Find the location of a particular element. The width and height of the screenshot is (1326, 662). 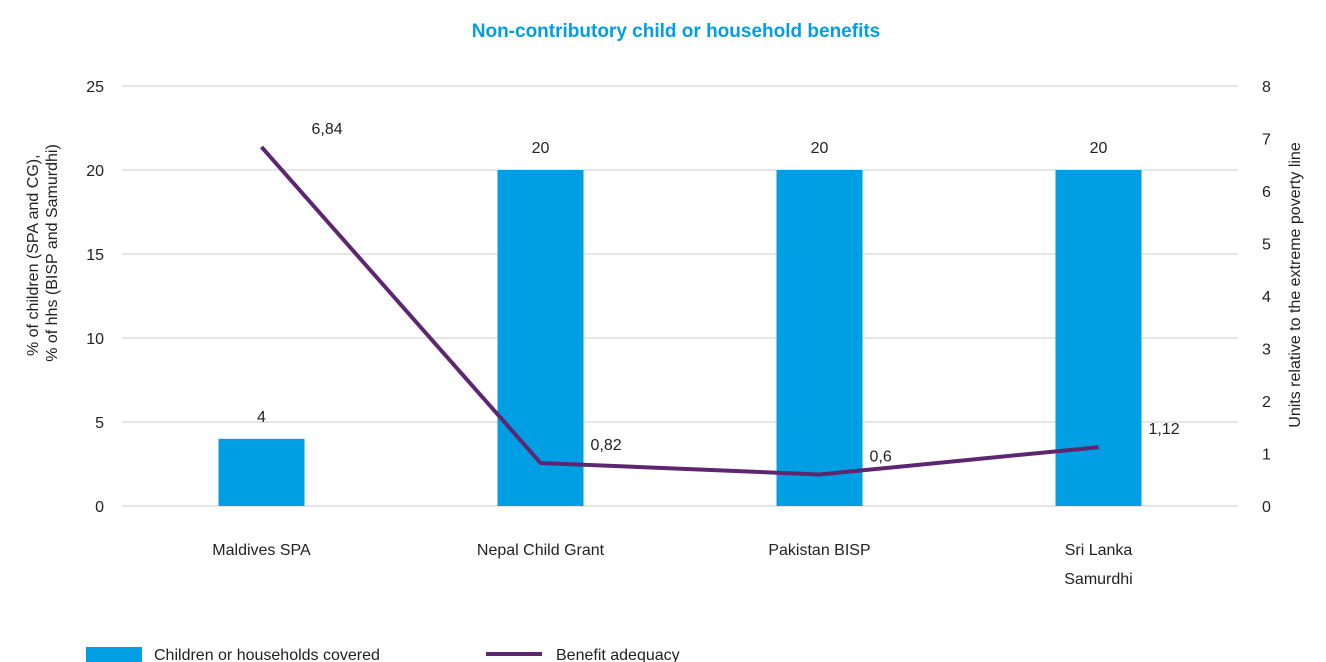

left-tick-label: 10 is located at coordinates (95, 339).